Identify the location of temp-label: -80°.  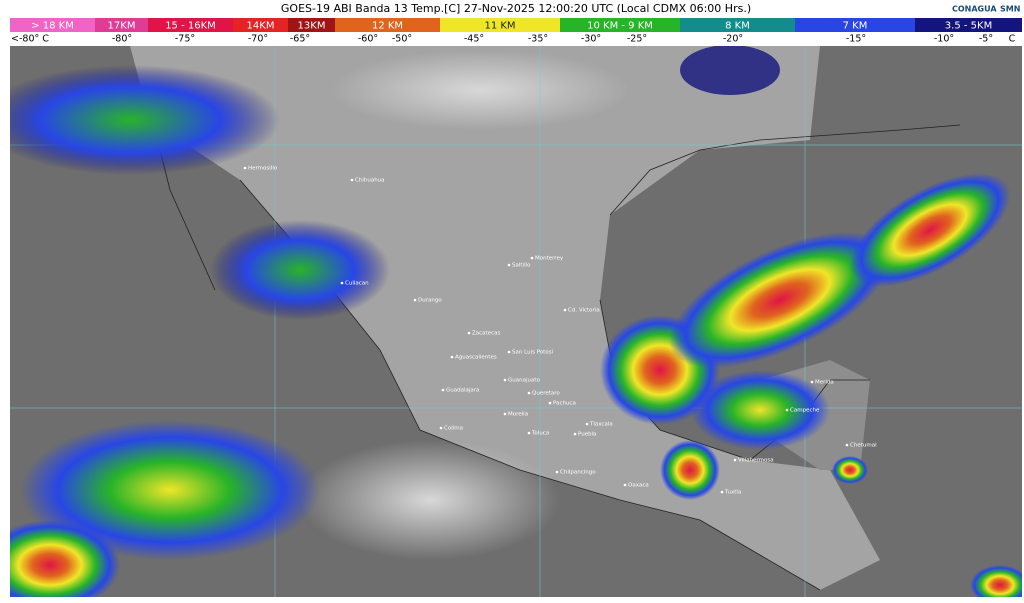
(122, 39).